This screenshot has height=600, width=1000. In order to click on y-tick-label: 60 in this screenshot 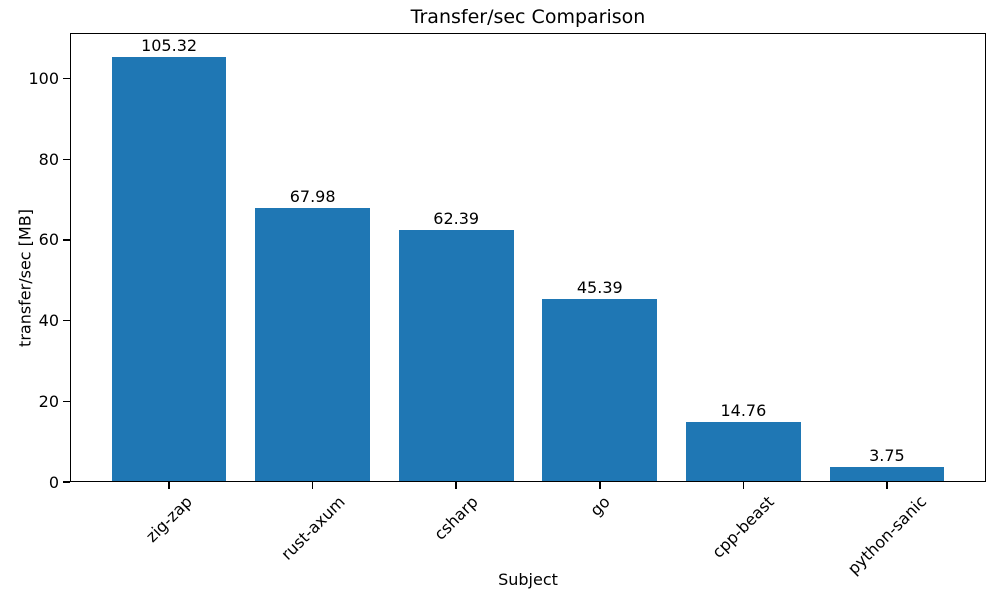, I will do `click(48, 240)`.